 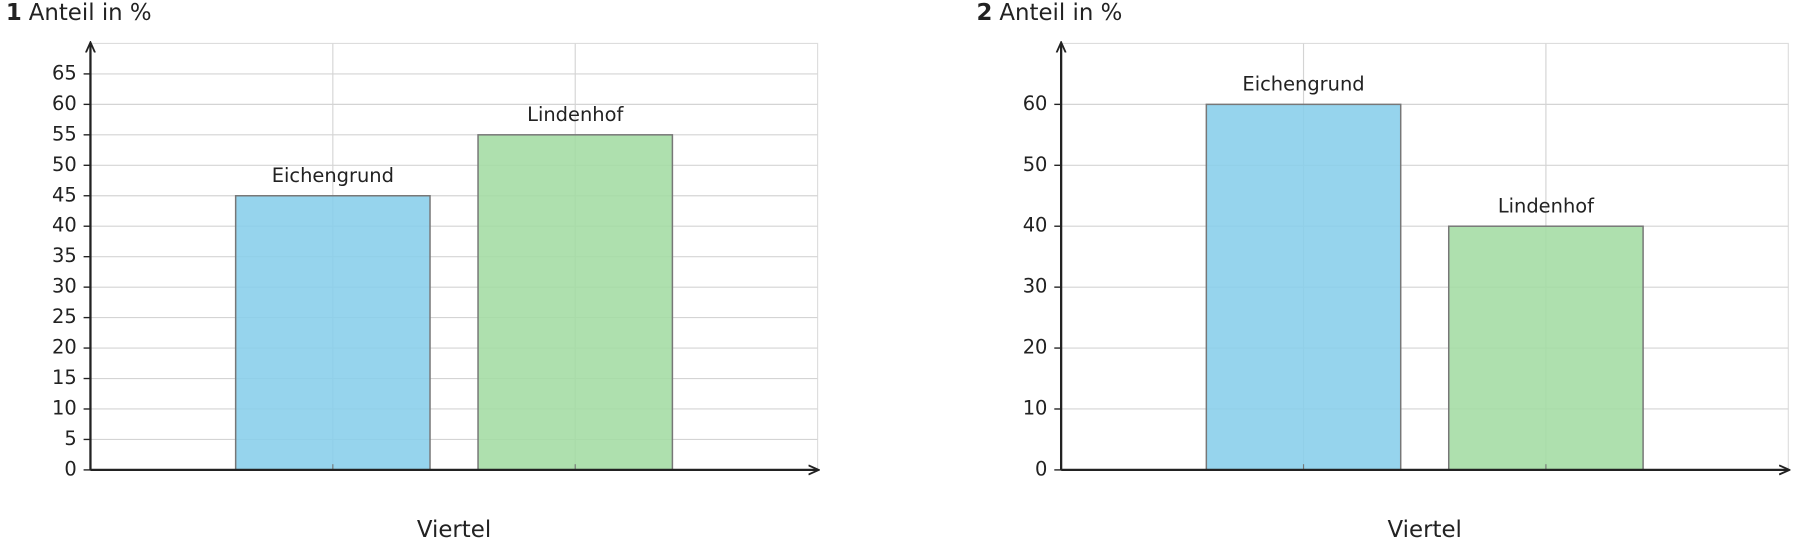 I want to click on y-tick-label: 65, so click(x=64, y=72).